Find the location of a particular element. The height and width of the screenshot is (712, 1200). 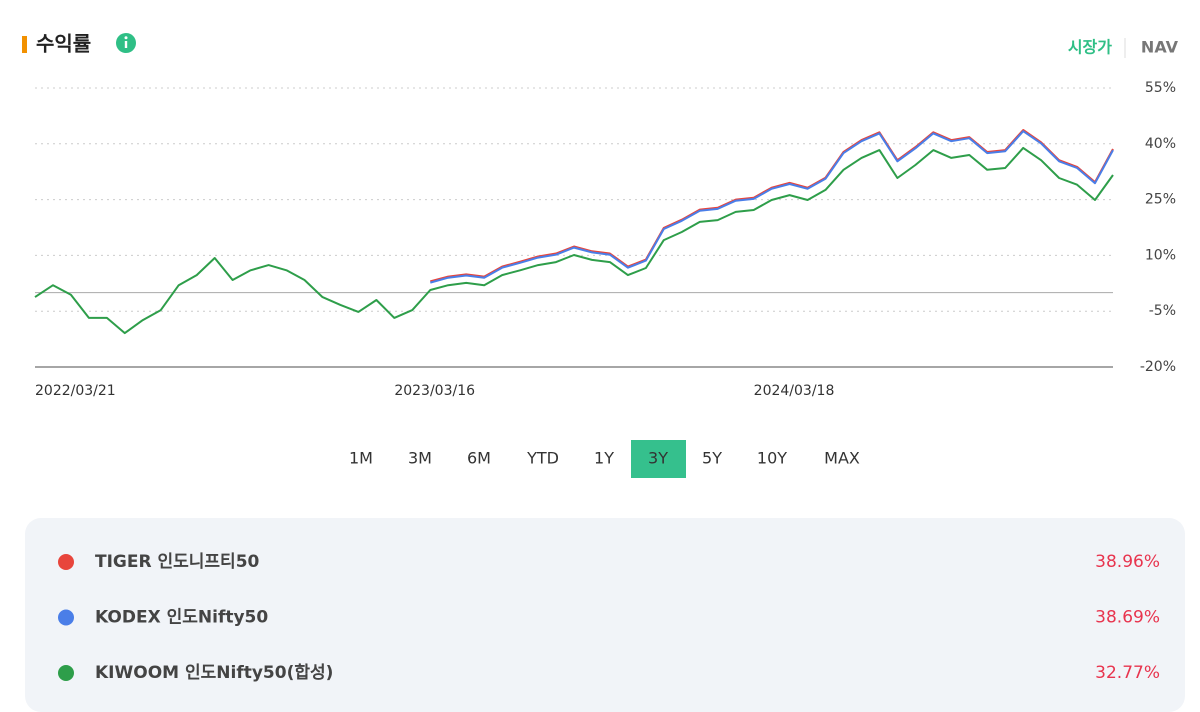

period-tab: 3M is located at coordinates (420, 458).